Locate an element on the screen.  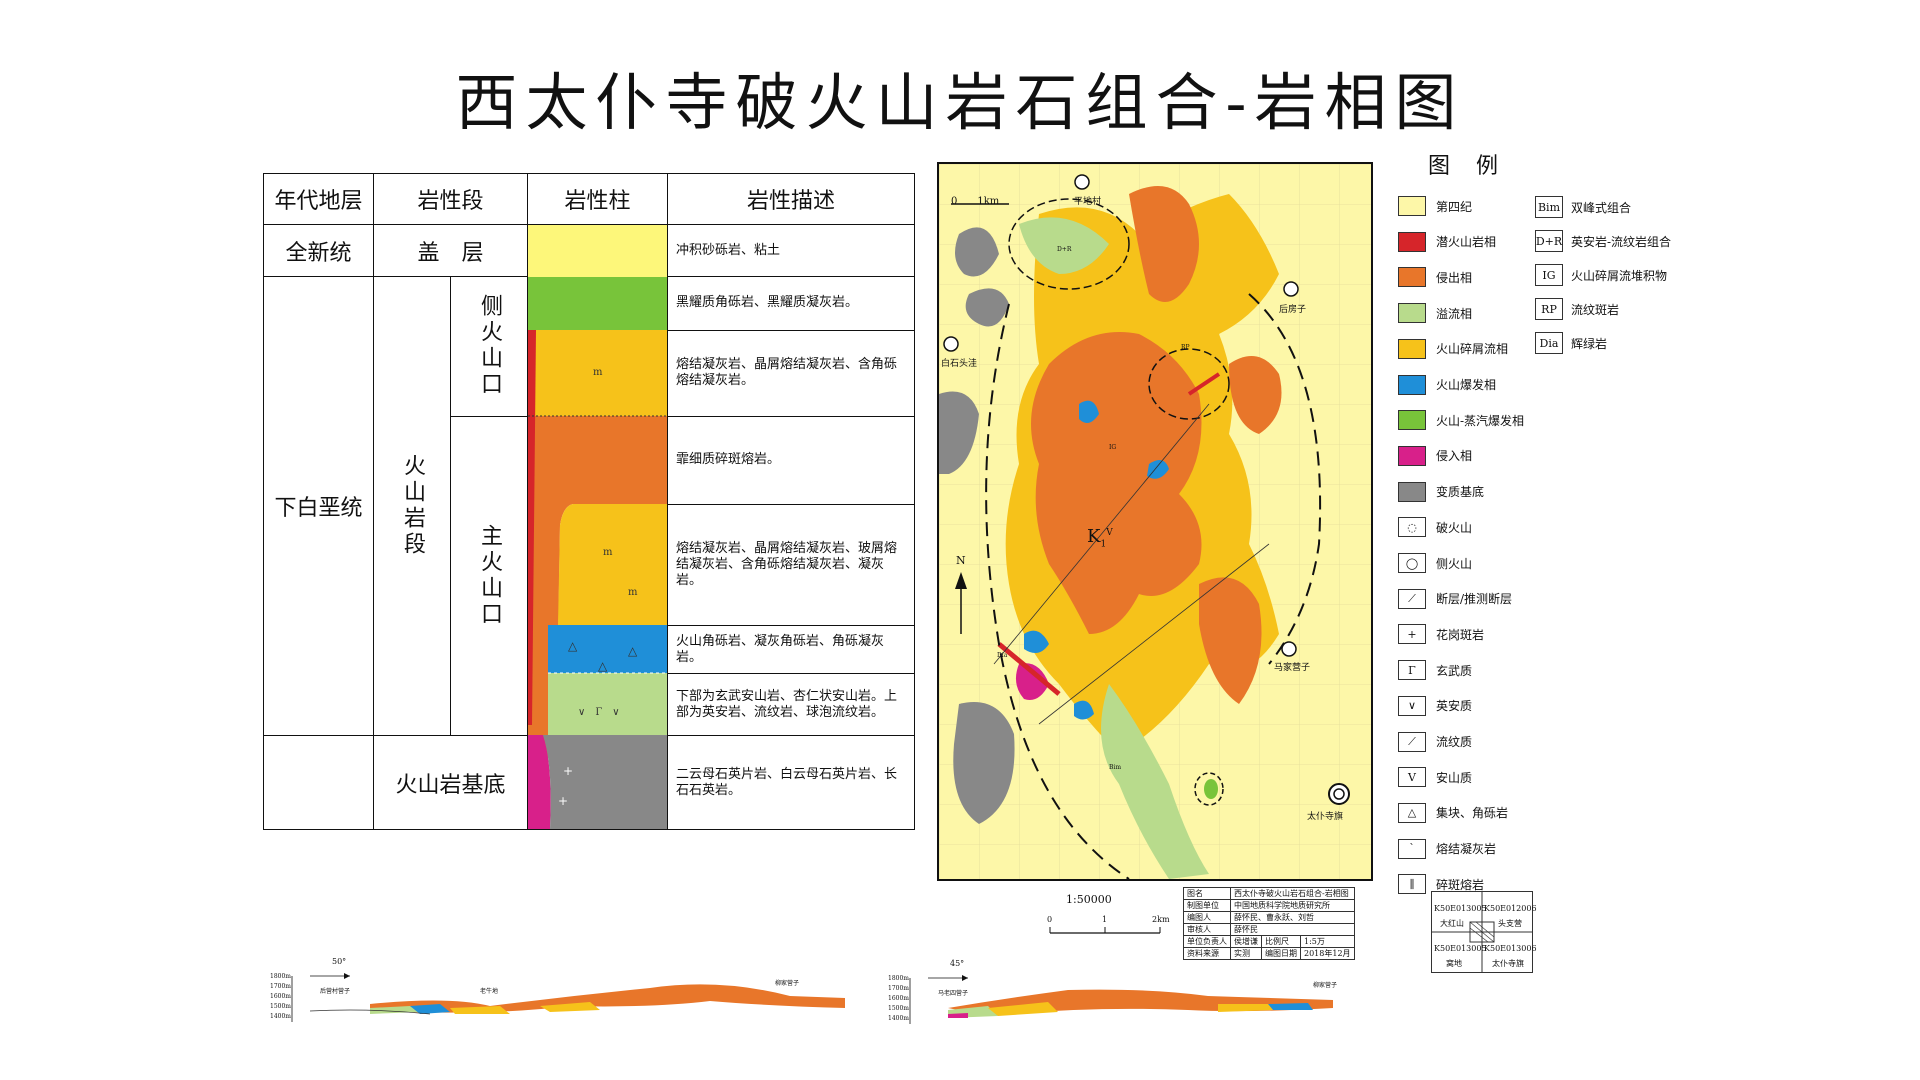
legend-abbr: D+R 英安岩-流纹岩组合 is located at coordinates (1603, 241).